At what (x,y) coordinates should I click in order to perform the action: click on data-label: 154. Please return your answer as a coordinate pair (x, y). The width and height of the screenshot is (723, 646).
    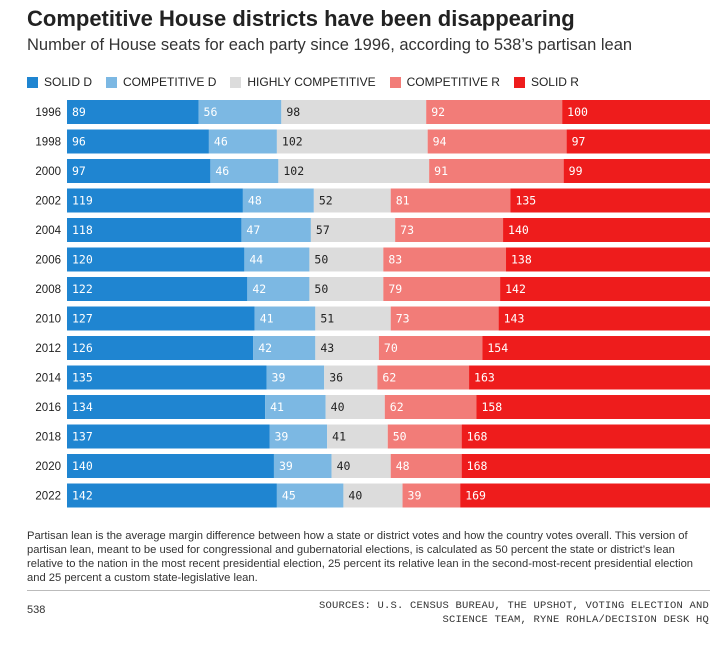
    Looking at the image, I should click on (497, 348).